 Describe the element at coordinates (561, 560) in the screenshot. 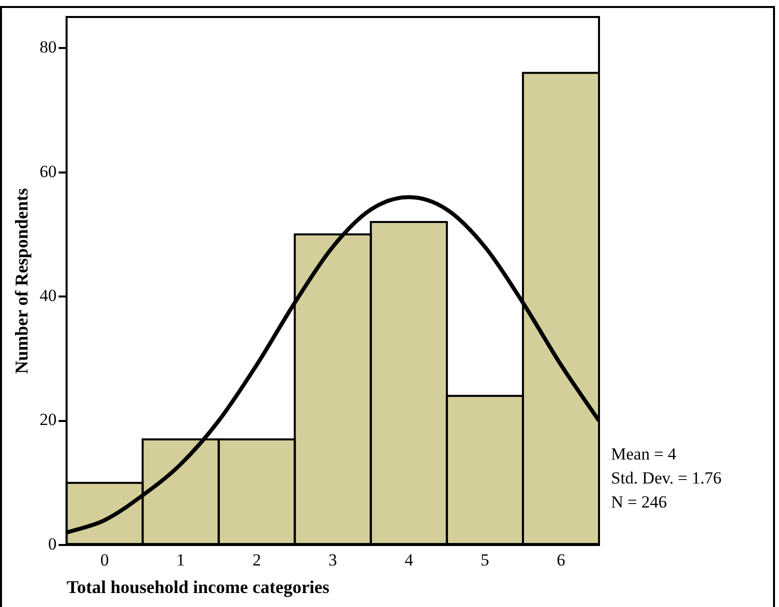

I see `x-tick-label: 6` at that location.